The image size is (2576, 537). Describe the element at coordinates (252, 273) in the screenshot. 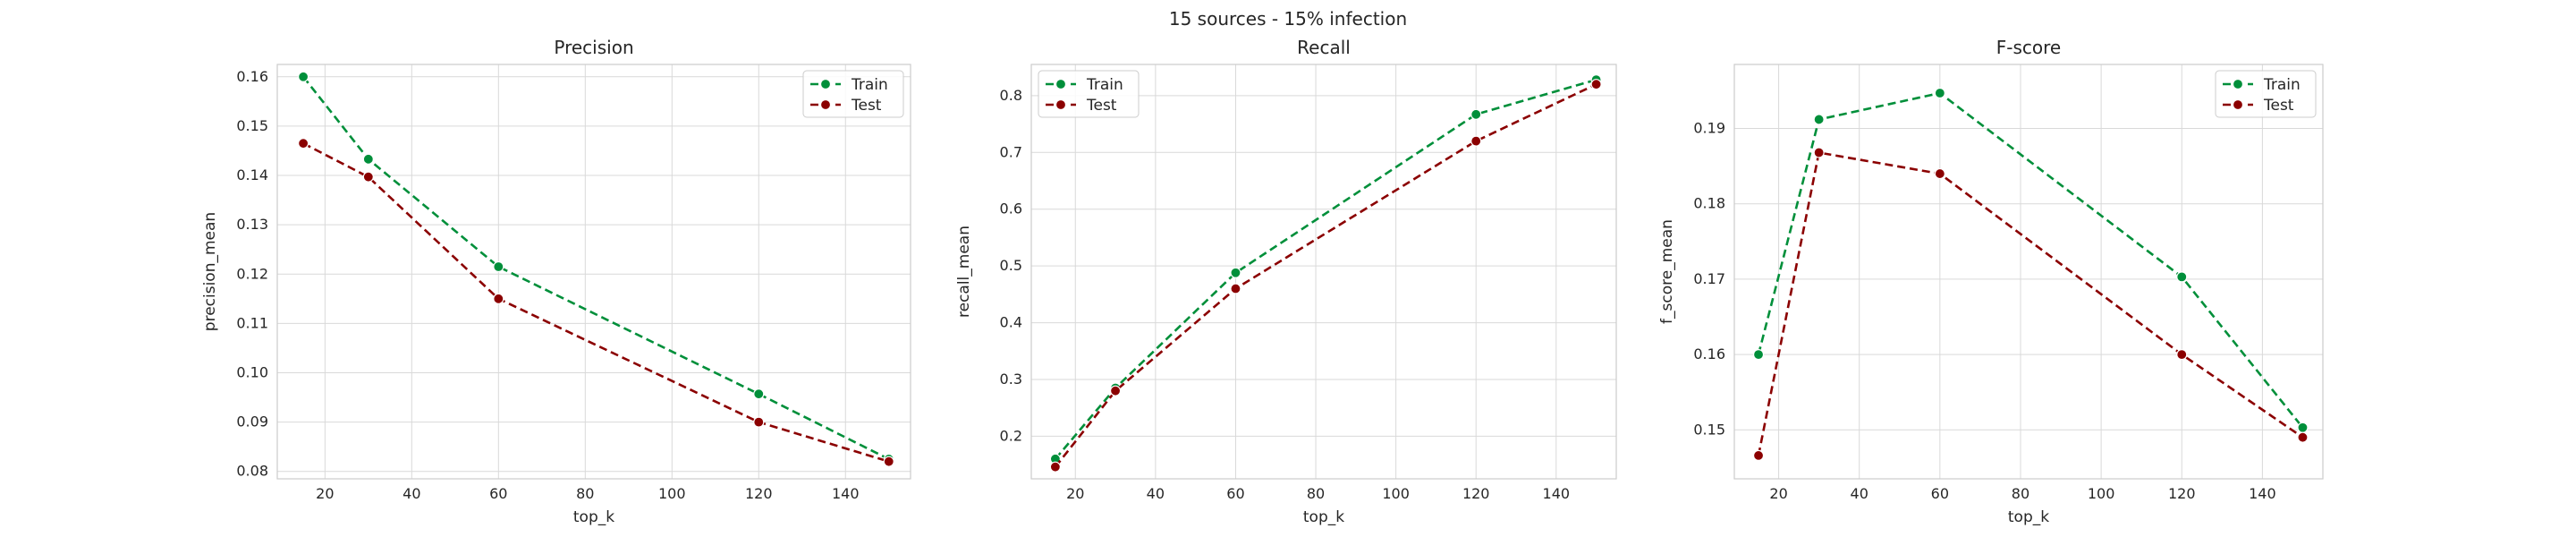

I see `precision-ytick-label: 0.12` at that location.